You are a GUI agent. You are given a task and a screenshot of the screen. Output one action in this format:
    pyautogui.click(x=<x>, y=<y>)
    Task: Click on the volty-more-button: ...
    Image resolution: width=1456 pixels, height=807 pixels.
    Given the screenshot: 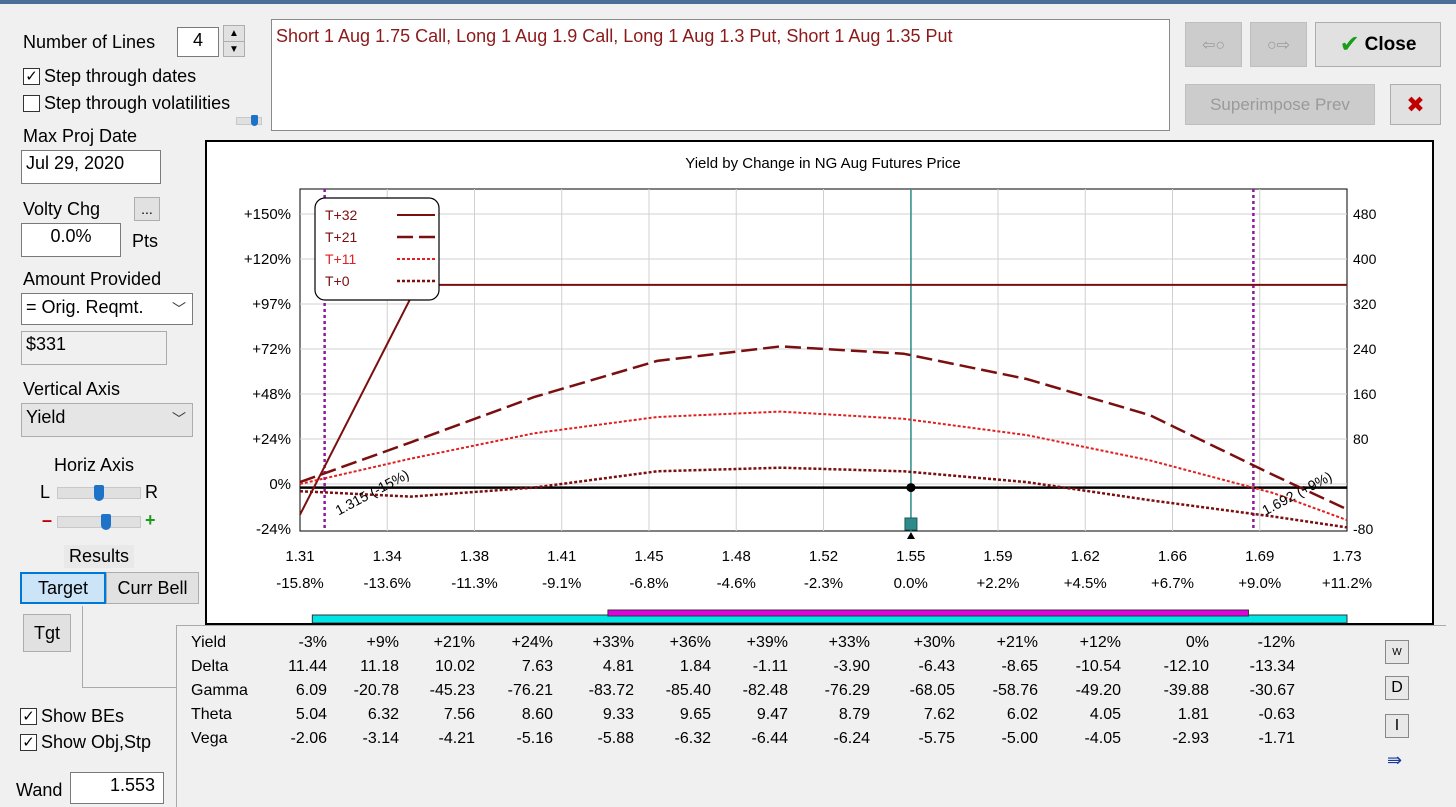 What is the action you would take?
    pyautogui.click(x=147, y=209)
    